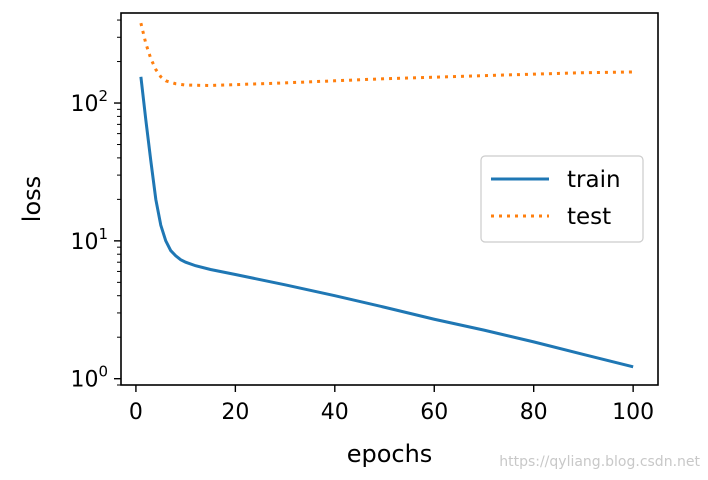  Describe the element at coordinates (89, 240) in the screenshot. I see `y-tick-label: 10¹` at that location.